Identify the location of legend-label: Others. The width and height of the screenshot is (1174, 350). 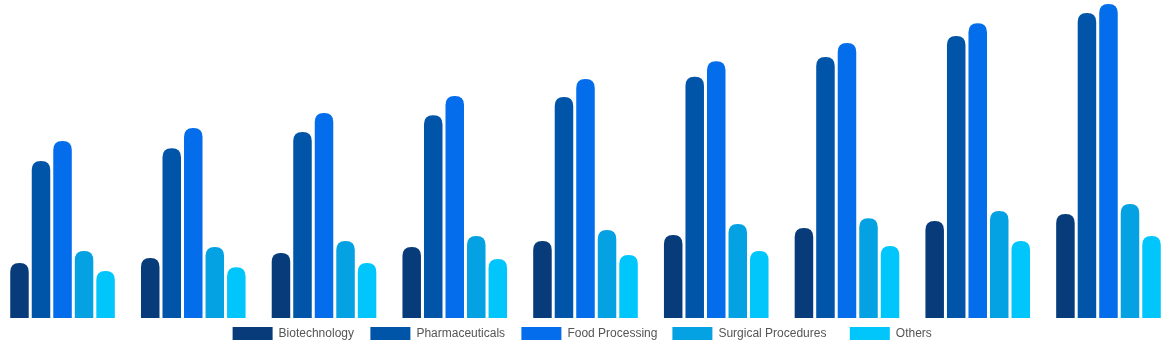
(913, 333).